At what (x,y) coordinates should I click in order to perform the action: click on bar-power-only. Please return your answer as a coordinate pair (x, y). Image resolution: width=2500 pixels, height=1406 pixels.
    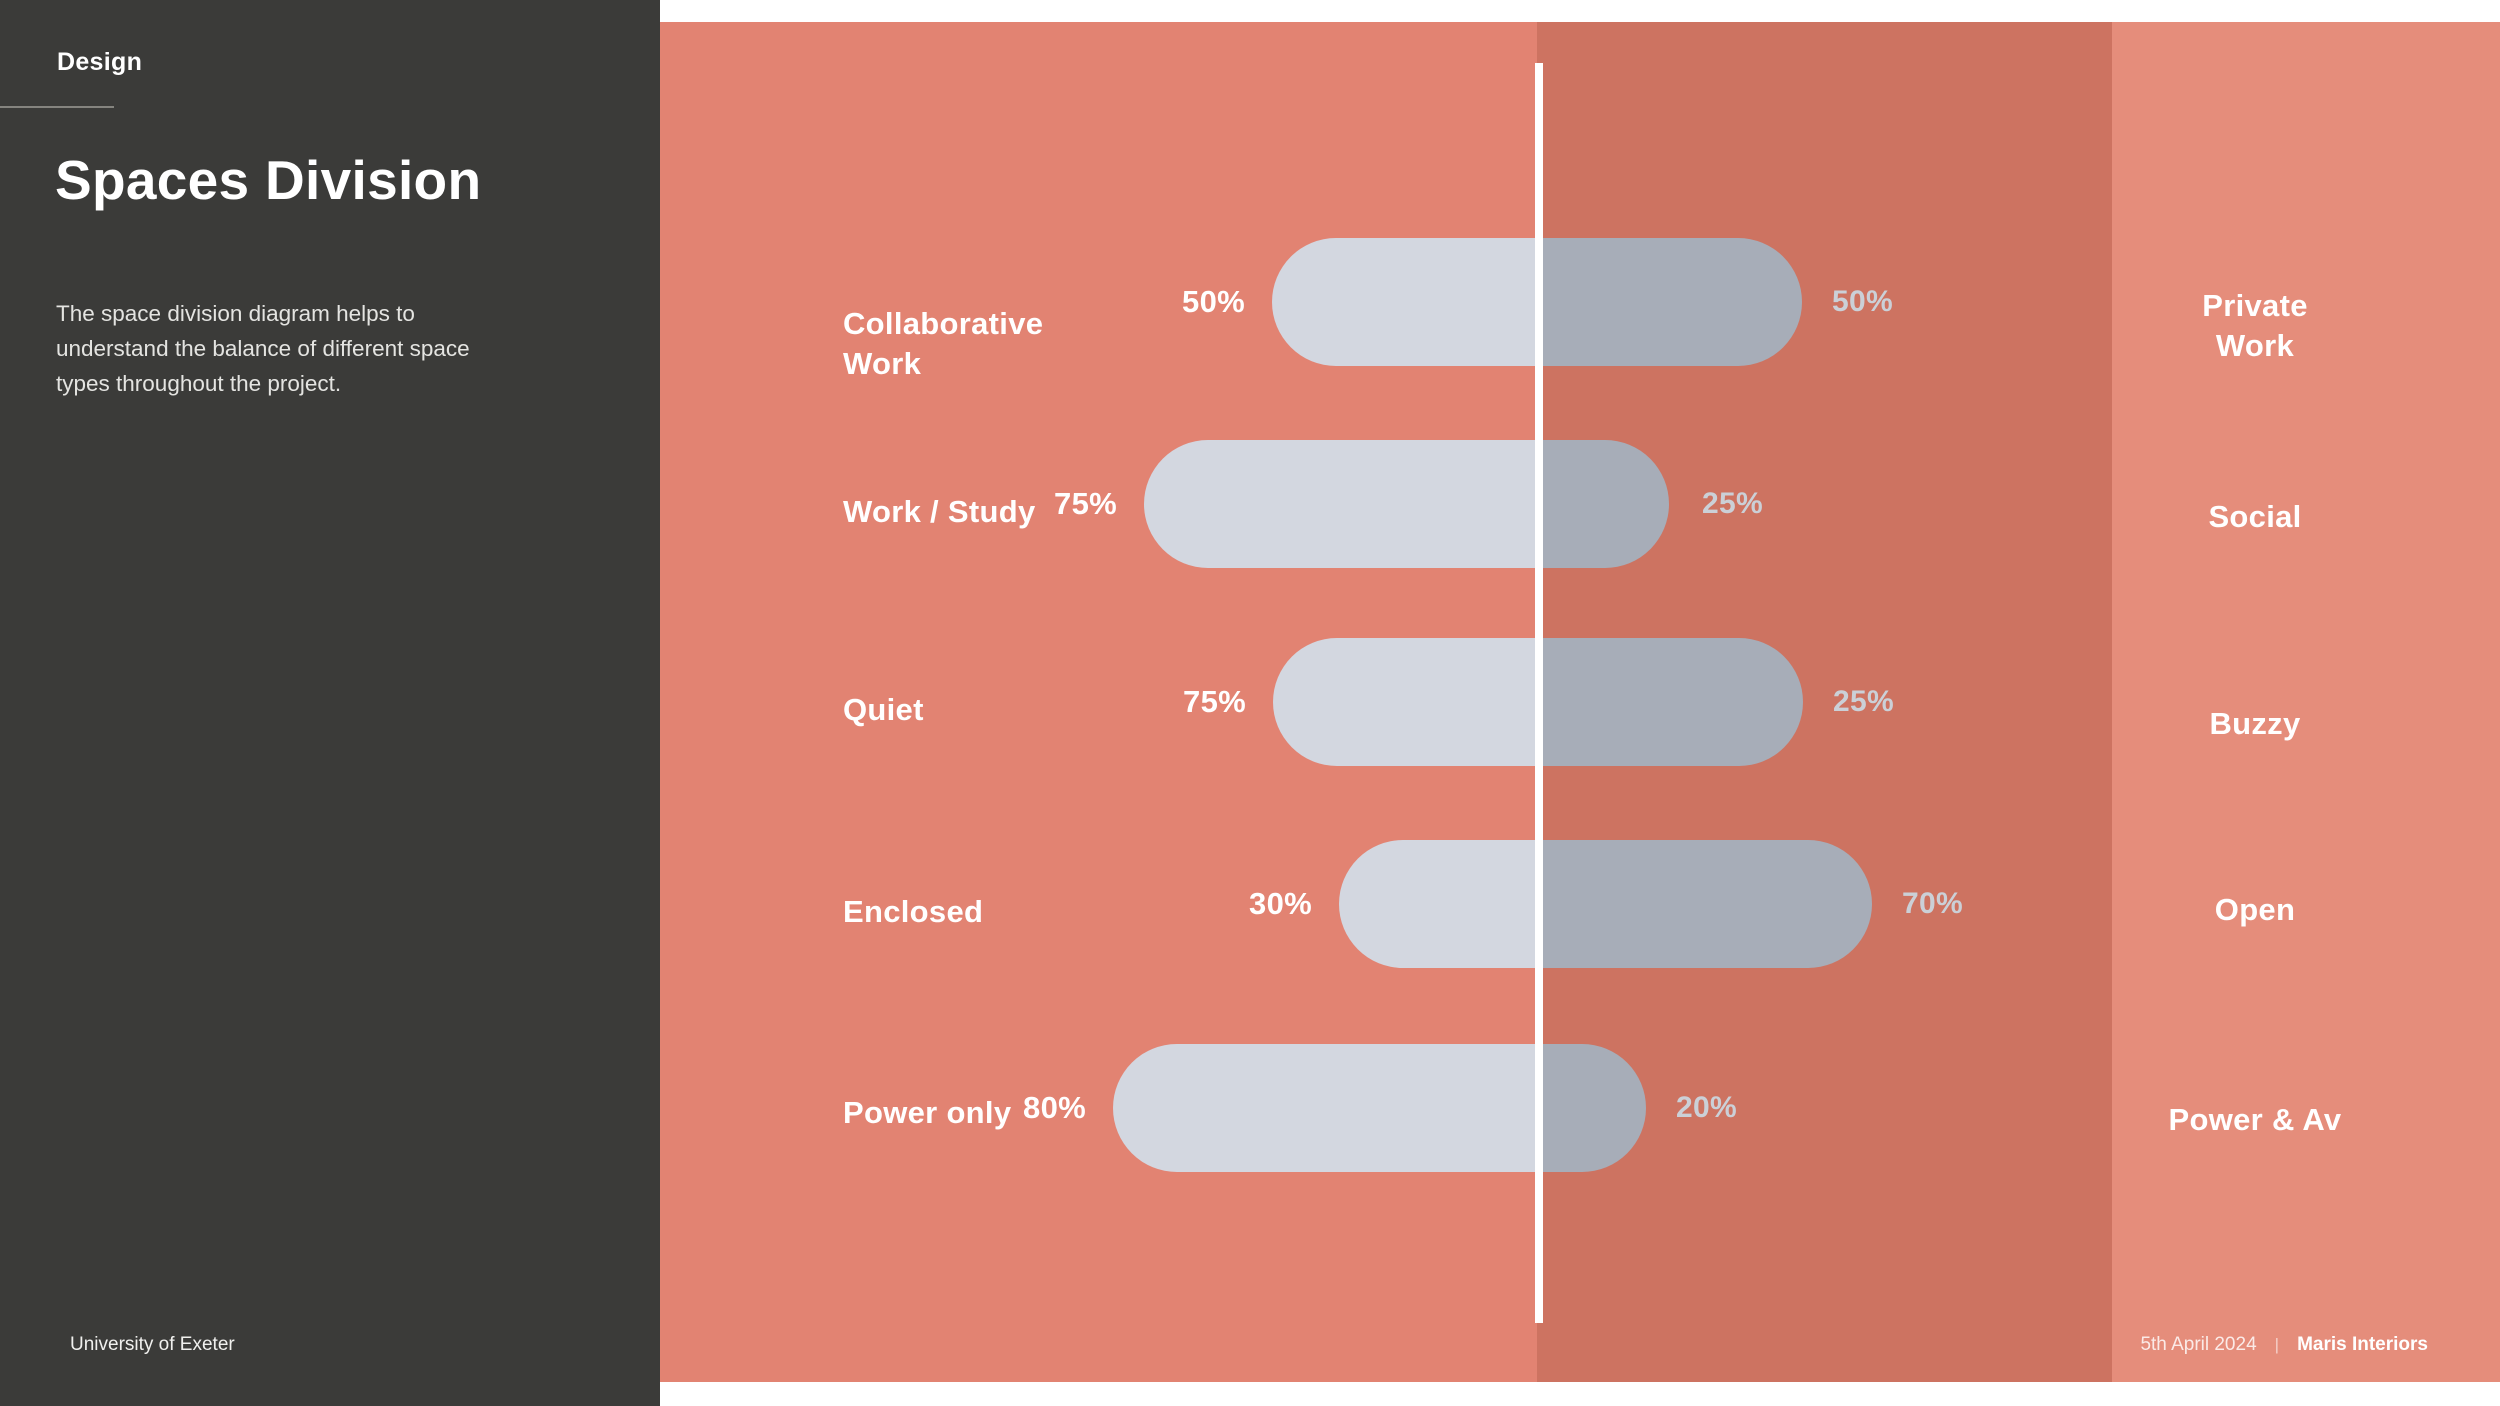
    Looking at the image, I should click on (1379, 1108).